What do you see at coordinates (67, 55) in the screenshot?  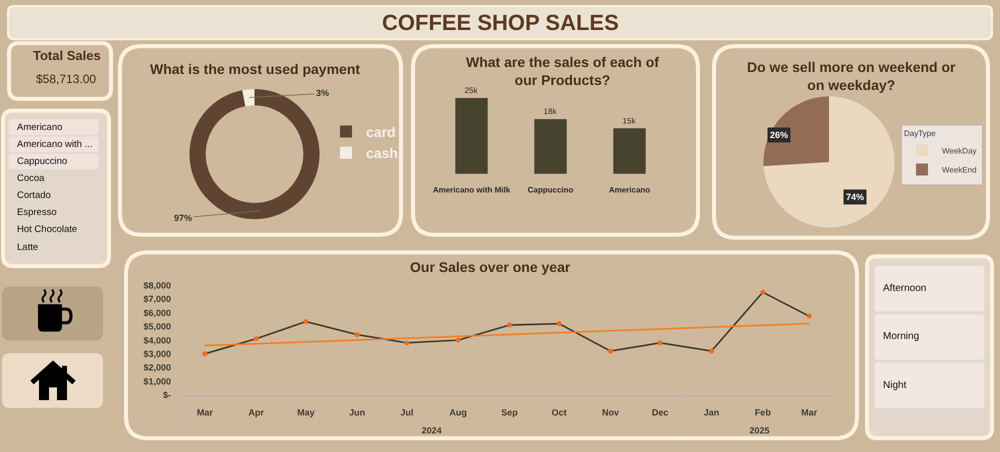 I see `text: Total Sales` at bounding box center [67, 55].